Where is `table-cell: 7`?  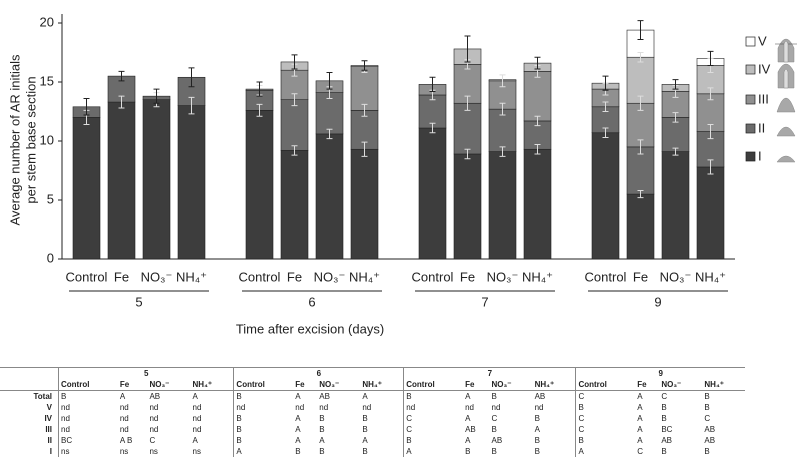 table-cell: 7 is located at coordinates (489, 373).